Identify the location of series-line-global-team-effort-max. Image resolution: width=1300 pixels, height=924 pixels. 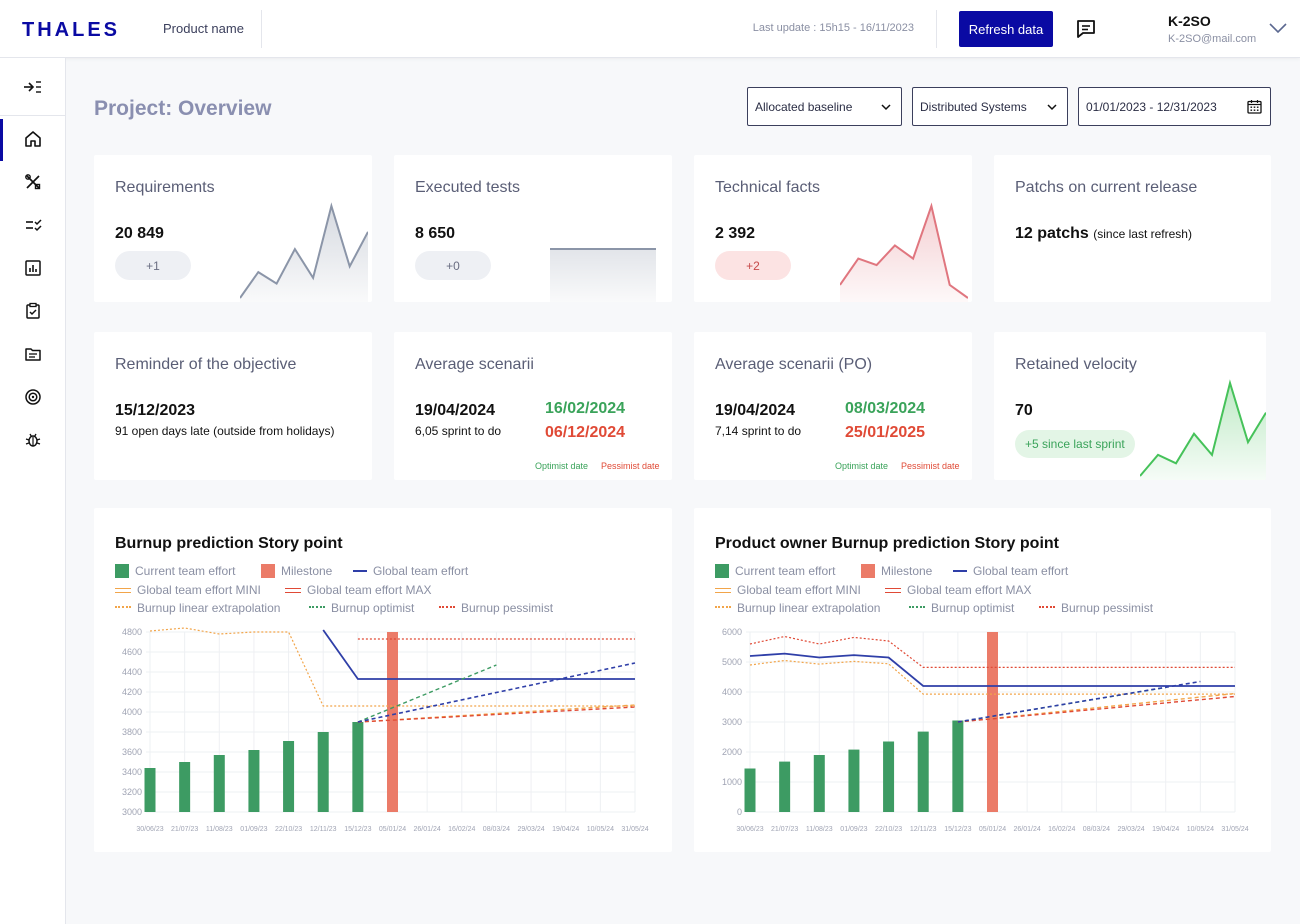
(992, 651).